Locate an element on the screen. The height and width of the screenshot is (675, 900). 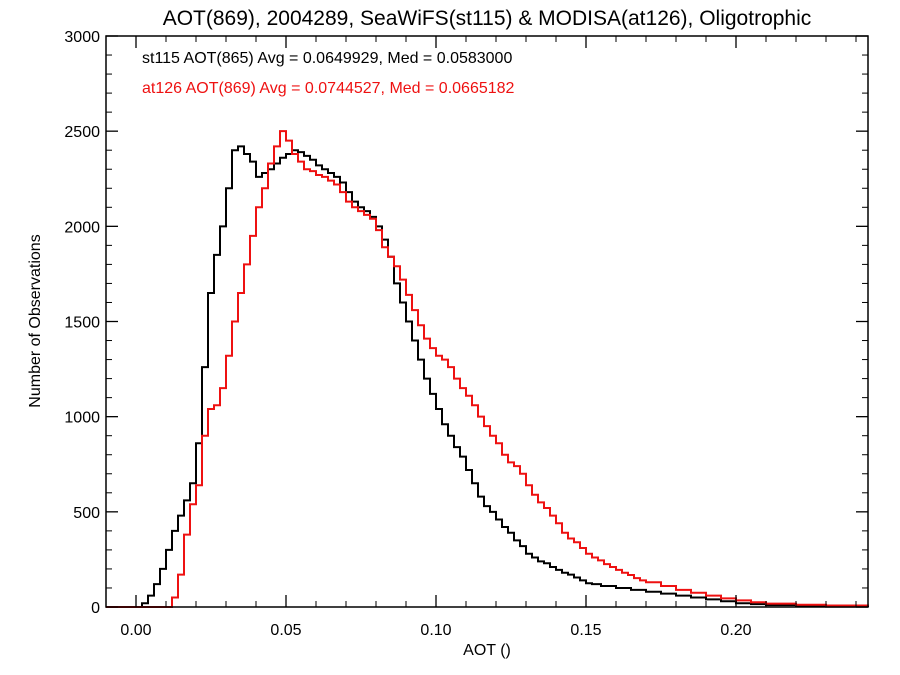
y-tick-label: 2000 is located at coordinates (82, 227).